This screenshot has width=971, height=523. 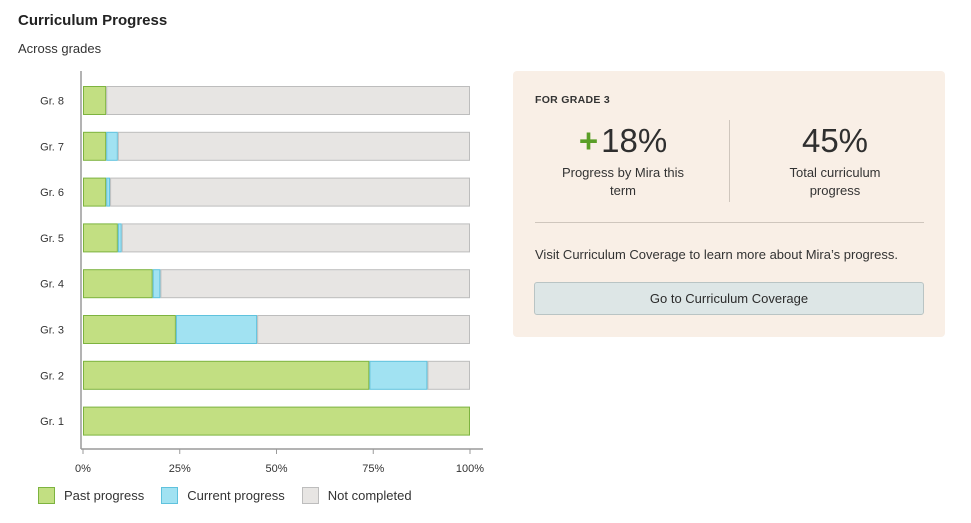 What do you see at coordinates (52, 147) in the screenshot?
I see `category-label-gr-7: Gr. 7` at bounding box center [52, 147].